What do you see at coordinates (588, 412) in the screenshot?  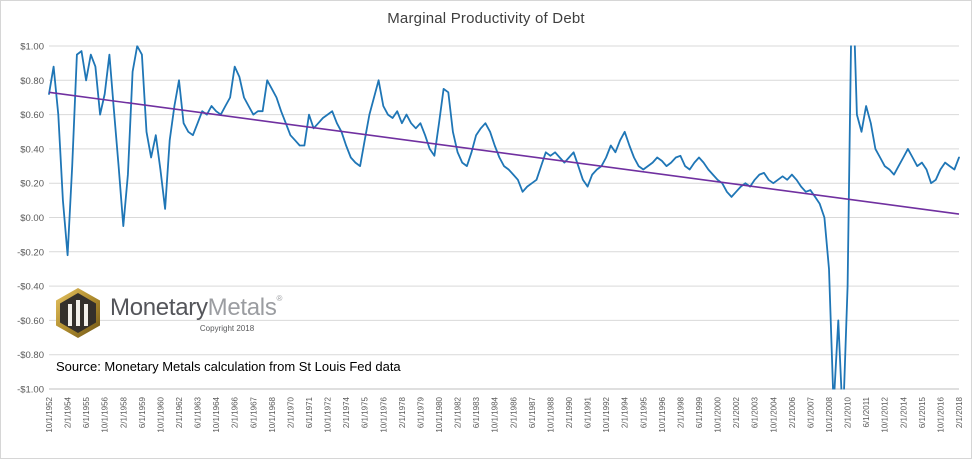 I see `x-axis-tick-label: 6/1/1991` at bounding box center [588, 412].